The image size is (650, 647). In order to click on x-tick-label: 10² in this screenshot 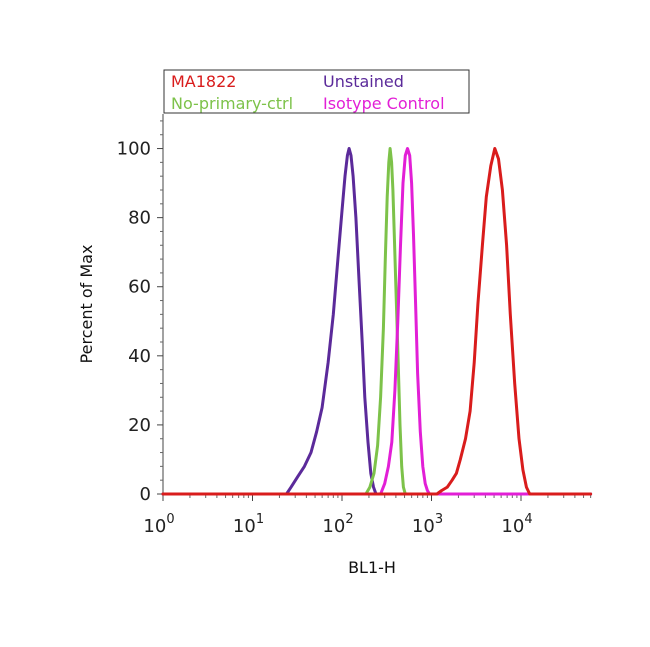, I will do `click(337, 524)`.